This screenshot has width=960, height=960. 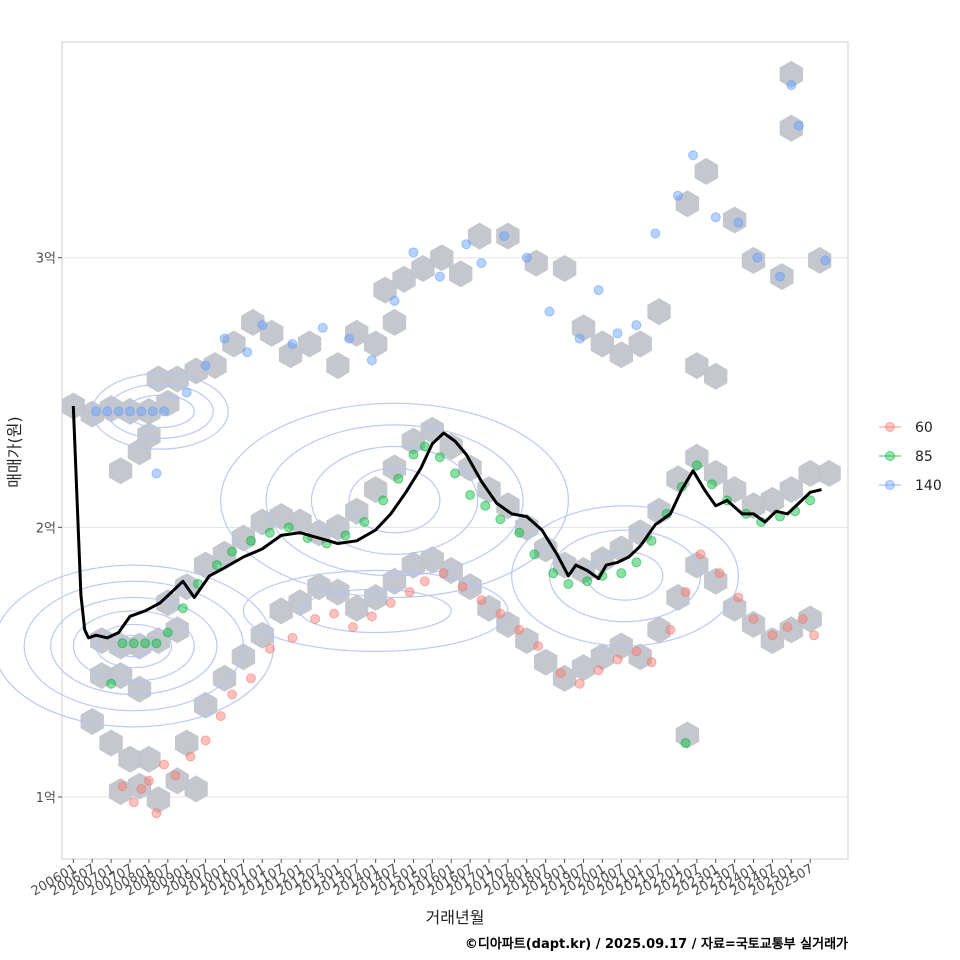 I want to click on legend-item-85: 85, so click(x=906, y=457).